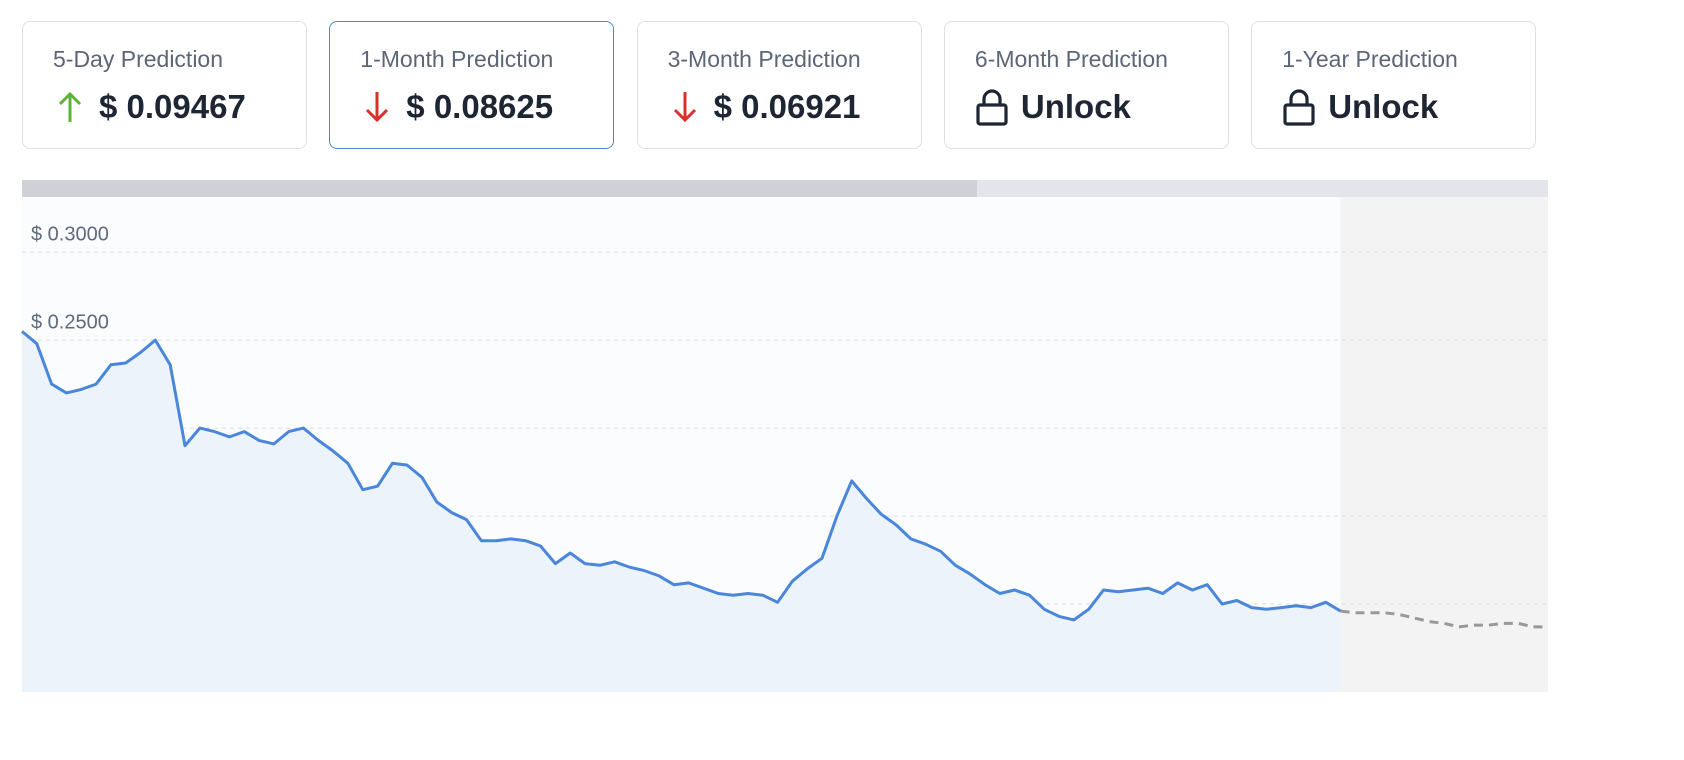 The image size is (1684, 760). I want to click on prediction-card: 1-Month Prediction $ 0.08625, so click(472, 85).